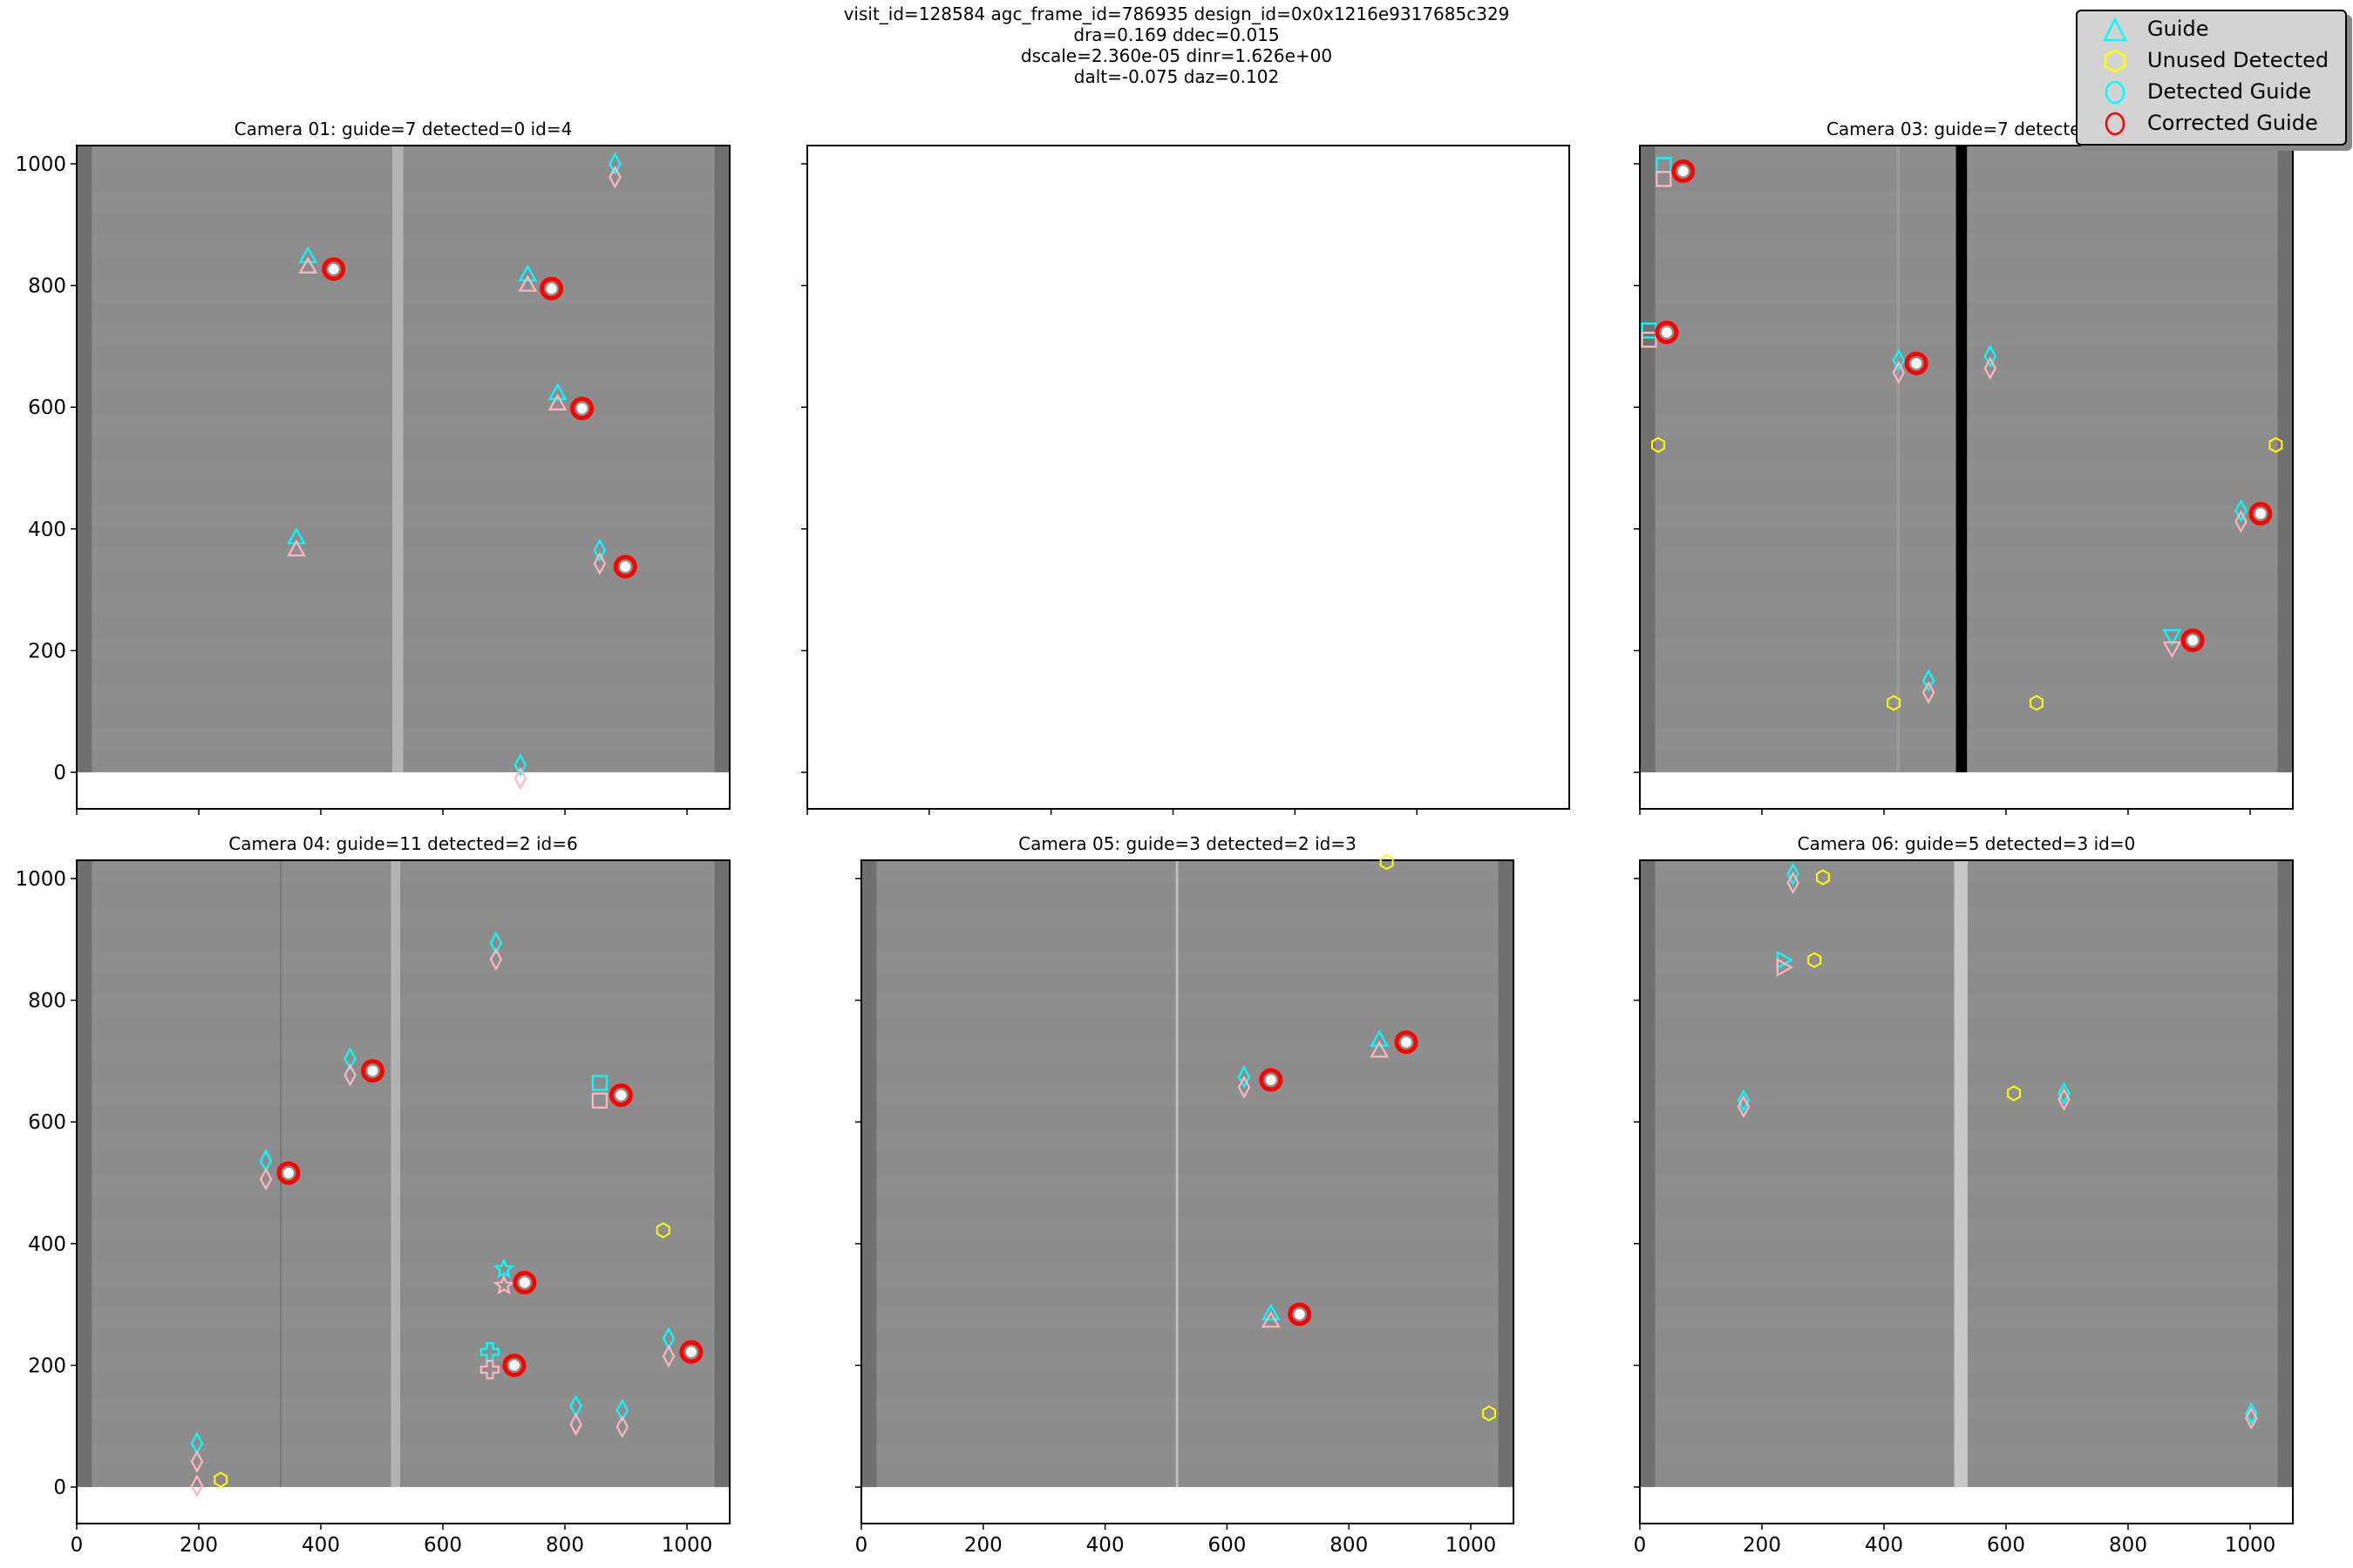 This screenshot has height=1568, width=2353. What do you see at coordinates (47, 1122) in the screenshot?
I see `y-tick-label: 600` at bounding box center [47, 1122].